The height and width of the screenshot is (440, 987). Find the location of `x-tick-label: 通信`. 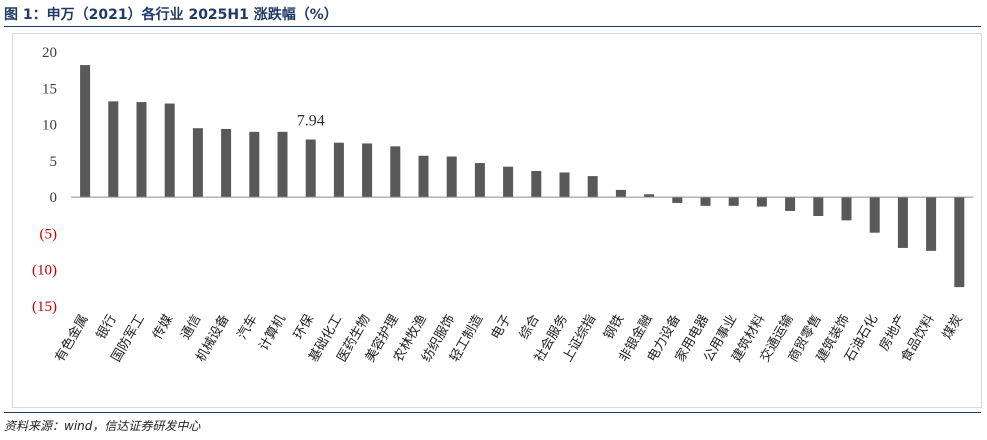

x-tick-label: 通信 is located at coordinates (191, 327).